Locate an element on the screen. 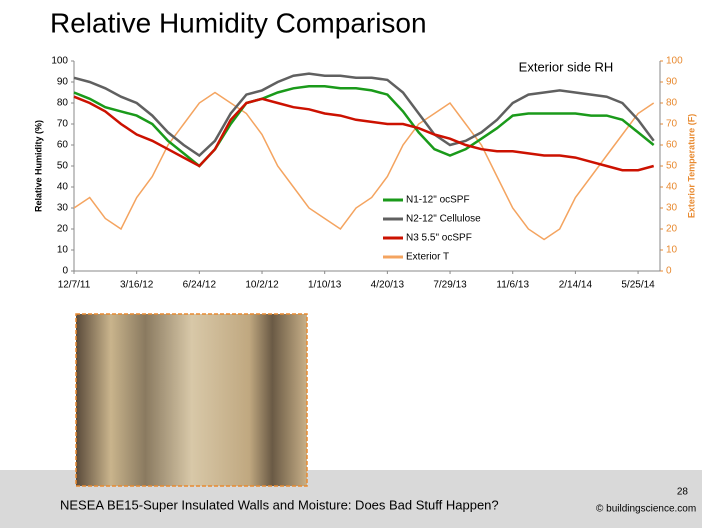  footer-credit: © buildingscience.com is located at coordinates (646, 509).